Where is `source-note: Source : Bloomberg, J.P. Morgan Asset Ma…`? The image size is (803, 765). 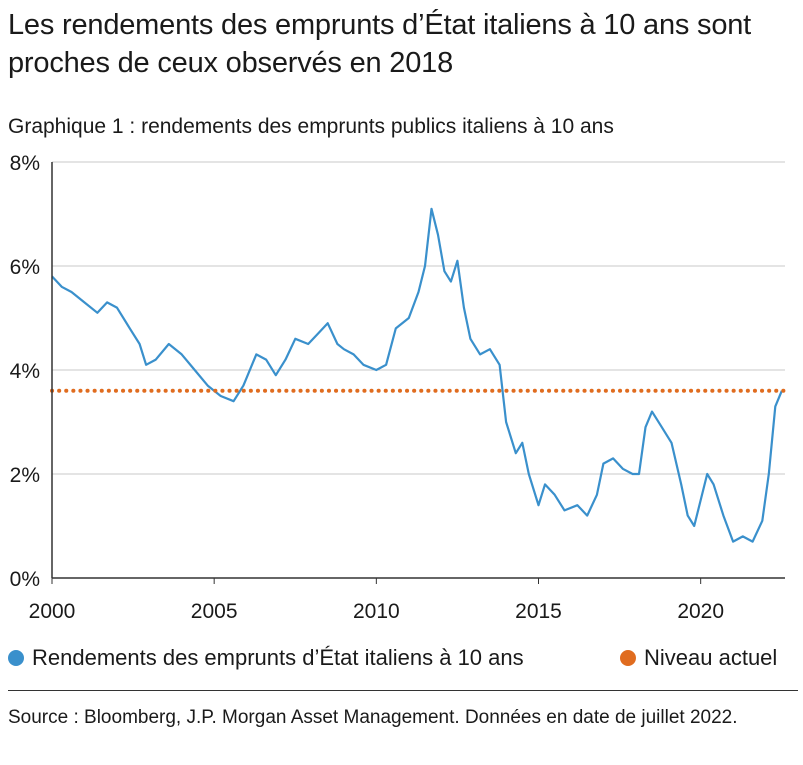
source-note: Source : Bloomberg, J.P. Morgan Asset Ma… is located at coordinates (373, 717).